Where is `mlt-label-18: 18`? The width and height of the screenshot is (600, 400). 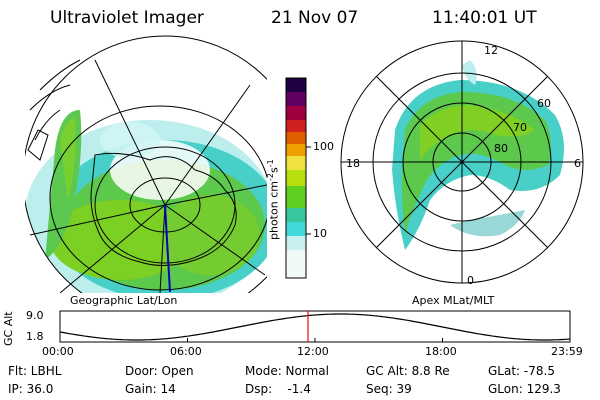
mlt-label-18: 18 is located at coordinates (353, 163).